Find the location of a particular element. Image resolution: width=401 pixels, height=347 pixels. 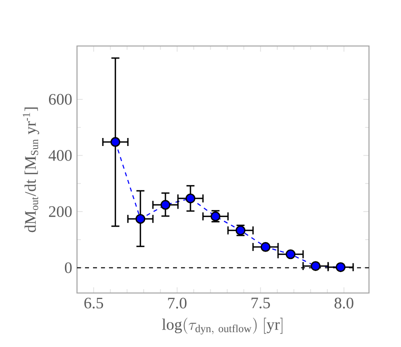

x-axis-title: $\mathrm{log}(\tau_{\mathrm{dyn,\ outflow}})\ [\mathrm{yr}]$ is located at coordinates (222, 326).